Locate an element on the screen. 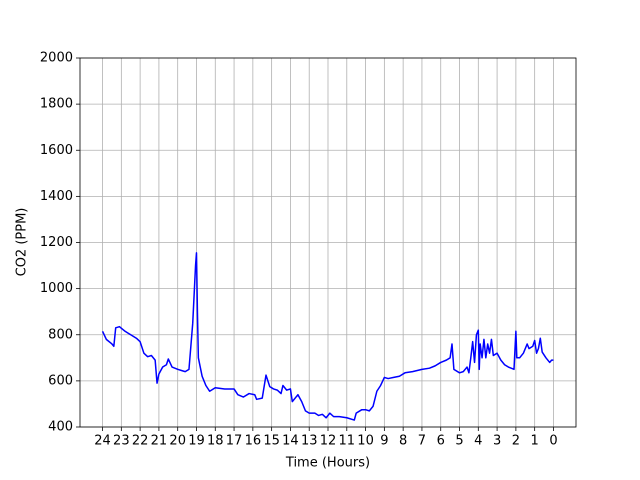  x-tick-label: 17 is located at coordinates (234, 441).